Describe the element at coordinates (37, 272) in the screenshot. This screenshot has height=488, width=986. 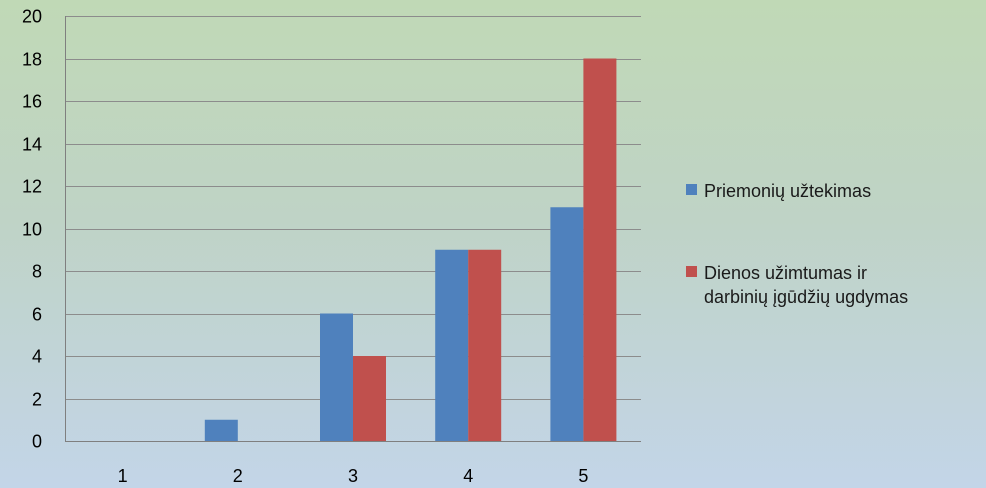
I see `y-tick-label: 8` at that location.